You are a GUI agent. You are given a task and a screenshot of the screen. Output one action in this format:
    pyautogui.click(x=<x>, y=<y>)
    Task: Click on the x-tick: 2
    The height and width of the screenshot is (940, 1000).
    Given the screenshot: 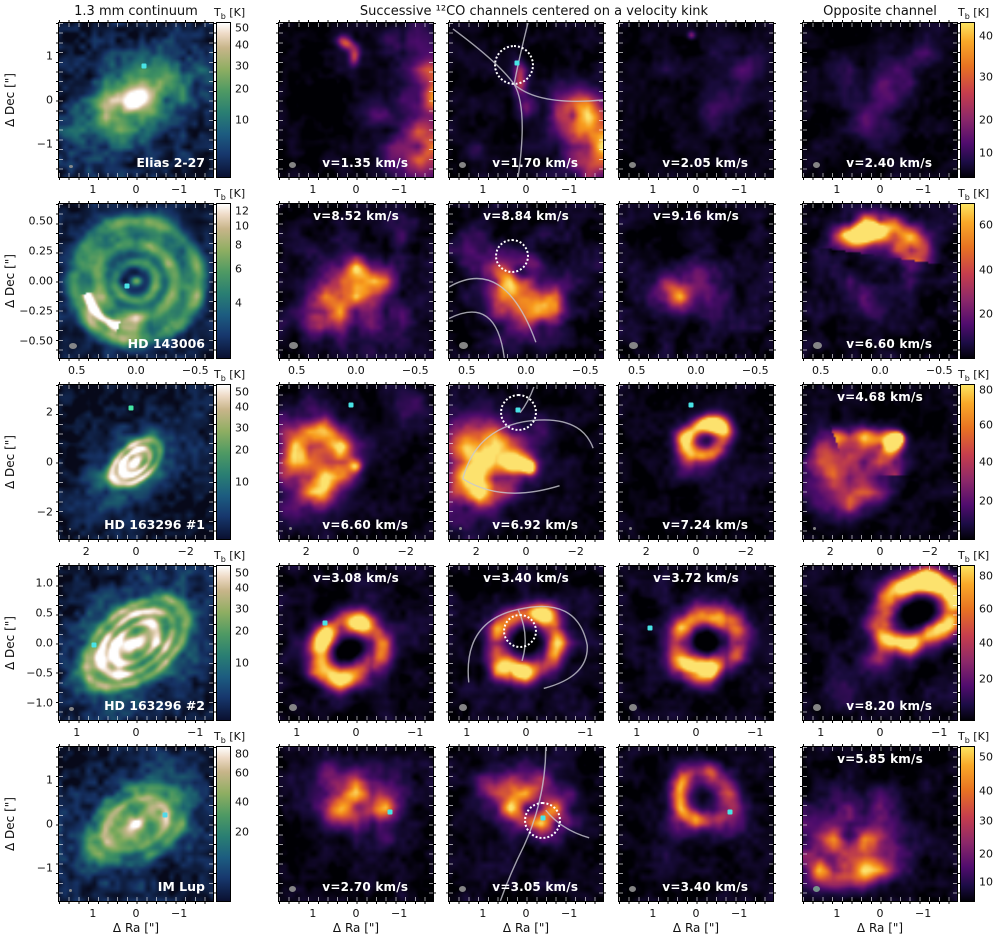 What is the action you would take?
    pyautogui.click(x=830, y=551)
    